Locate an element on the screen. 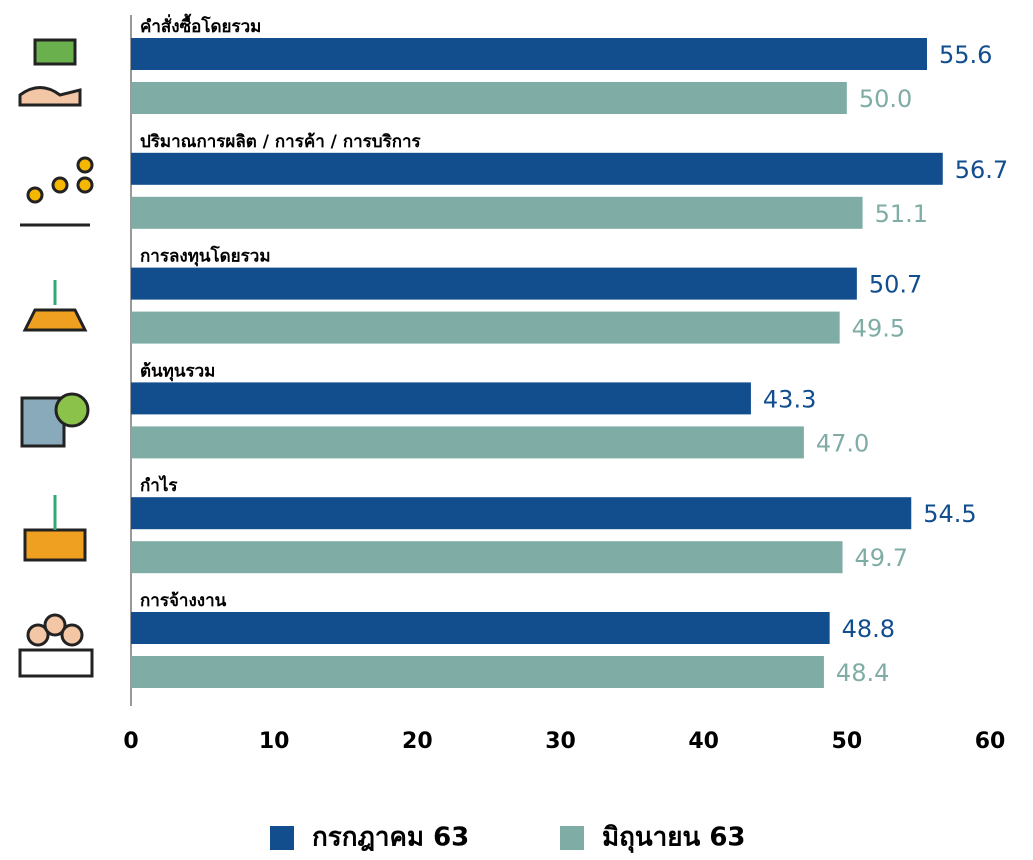 This screenshot has width=1033, height=860. value-label: 54.5 is located at coordinates (949, 514).